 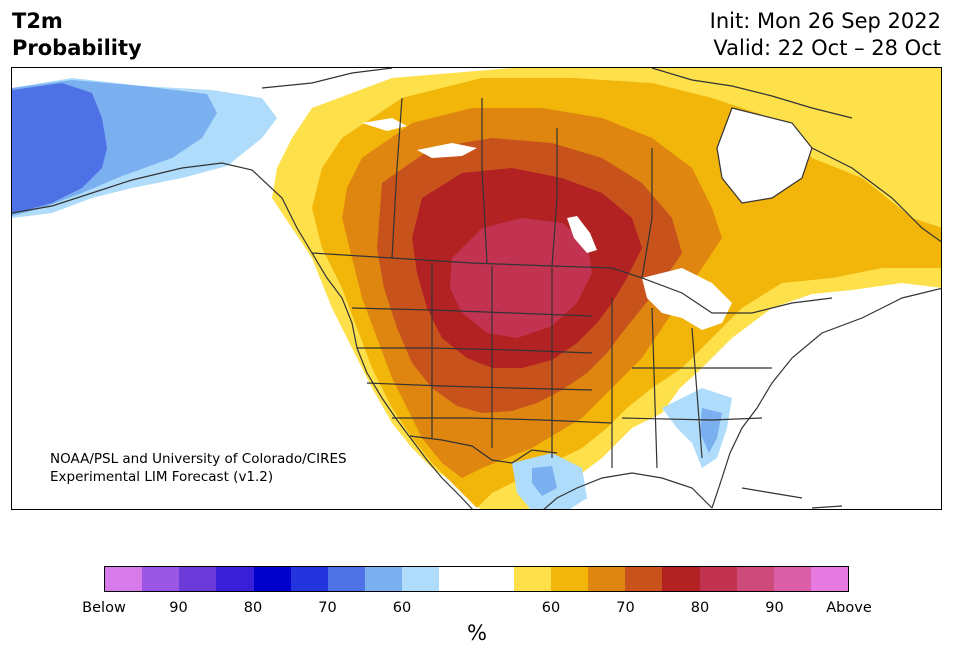 What do you see at coordinates (697, 428) in the screenshot?
I see `below-60-southeast` at bounding box center [697, 428].